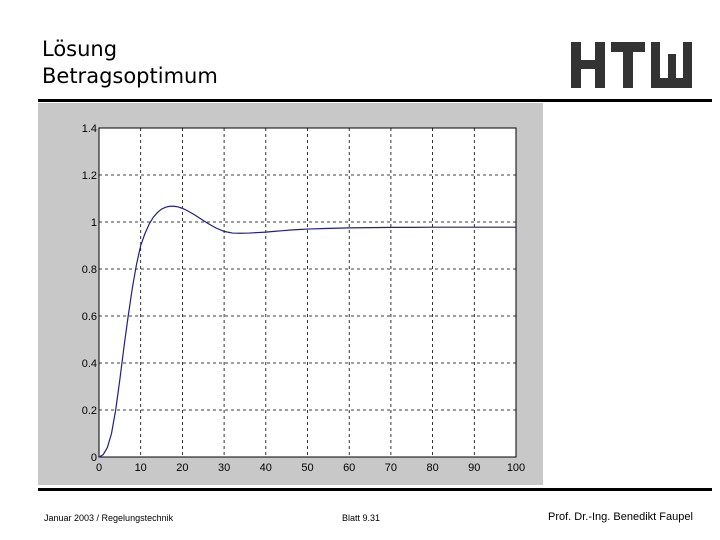  I want to click on footer-rule, so click(375, 489).